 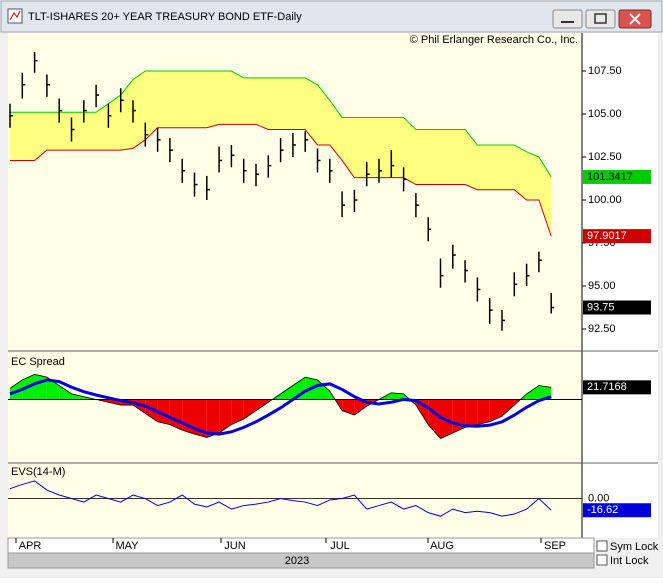 I want to click on x-tick-label: JUL, so click(x=340, y=546).